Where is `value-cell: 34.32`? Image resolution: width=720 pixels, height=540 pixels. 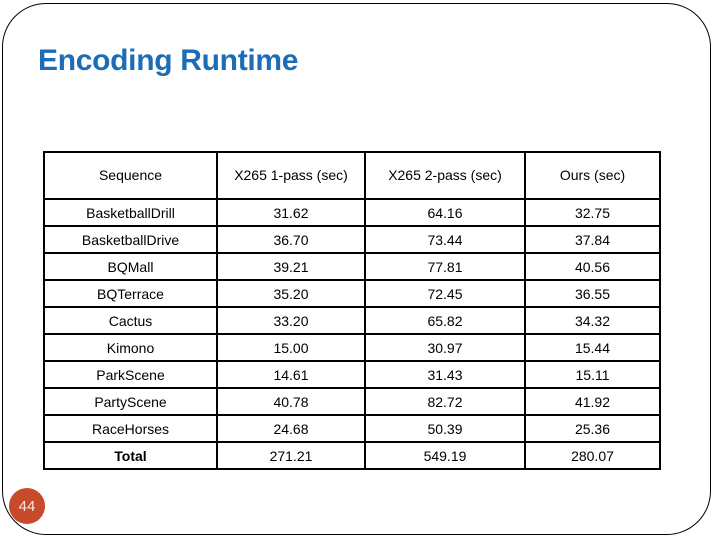 value-cell: 34.32 is located at coordinates (592, 320).